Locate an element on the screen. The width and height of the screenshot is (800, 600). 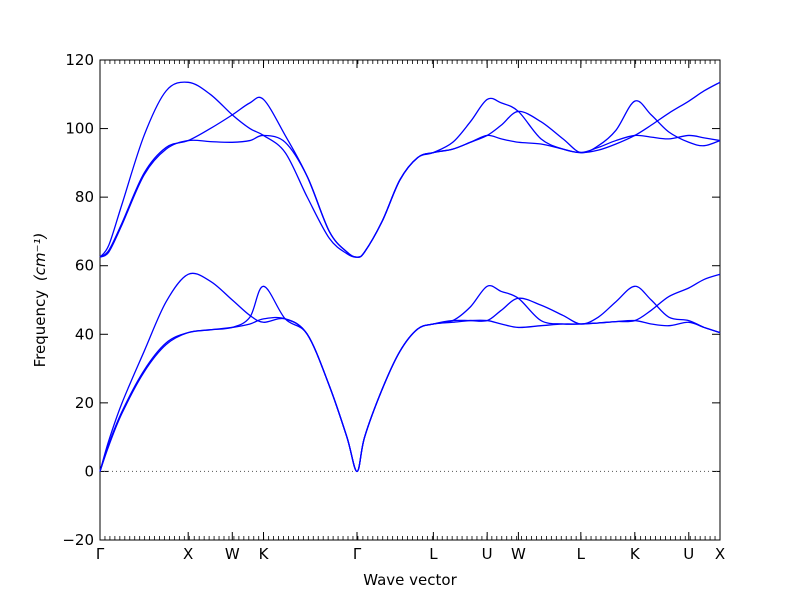
y-axis-title-unit: (cm⁻¹) is located at coordinates (40, 257).